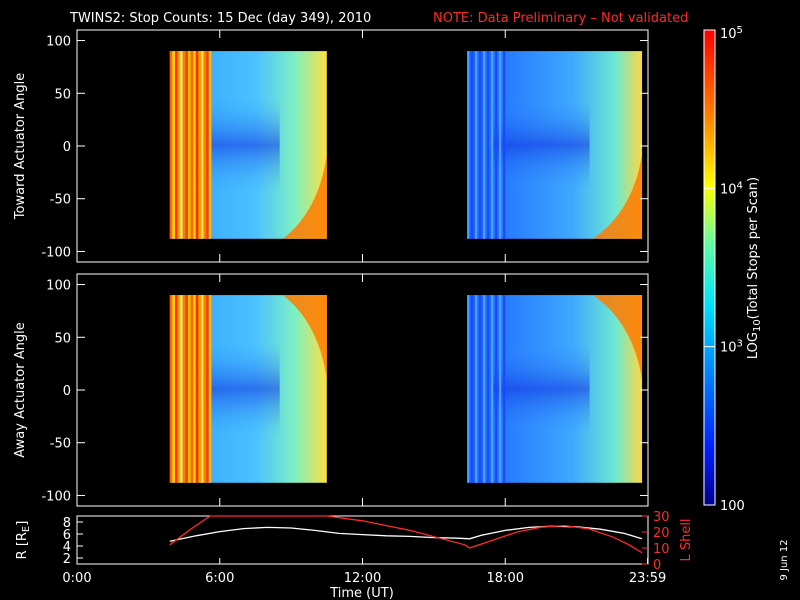  Describe the element at coordinates (361, 593) in the screenshot. I see `time-xlabel: Time (UT)` at that location.